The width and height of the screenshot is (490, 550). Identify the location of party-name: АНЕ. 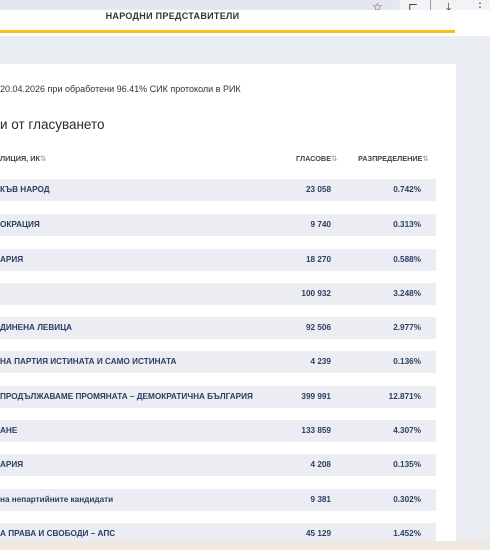
(9, 430).